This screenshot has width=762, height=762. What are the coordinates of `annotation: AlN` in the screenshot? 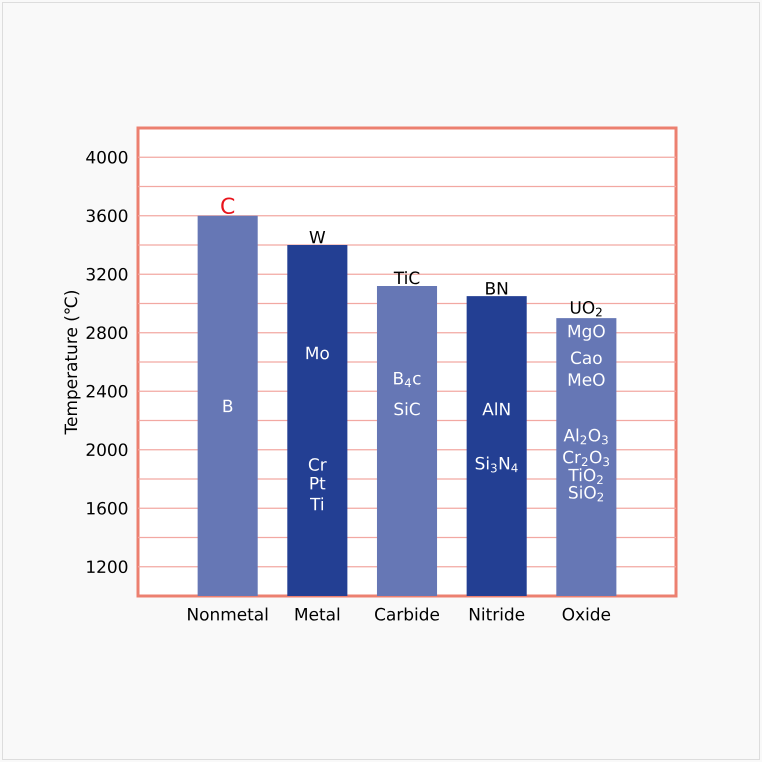 It's located at (496, 409).